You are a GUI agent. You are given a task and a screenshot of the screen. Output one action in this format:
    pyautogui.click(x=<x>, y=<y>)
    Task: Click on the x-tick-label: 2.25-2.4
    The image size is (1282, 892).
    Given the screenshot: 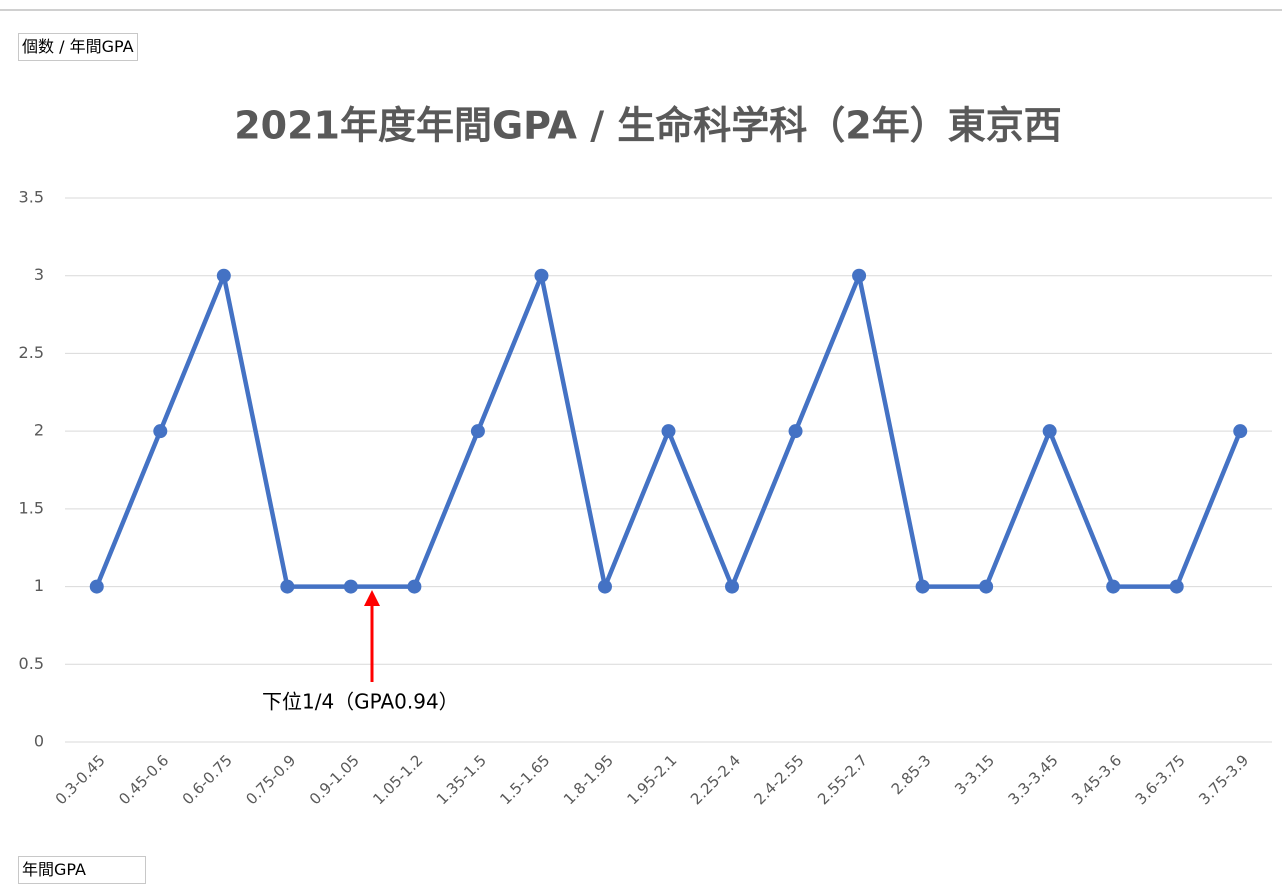 What is the action you would take?
    pyautogui.click(x=715, y=779)
    